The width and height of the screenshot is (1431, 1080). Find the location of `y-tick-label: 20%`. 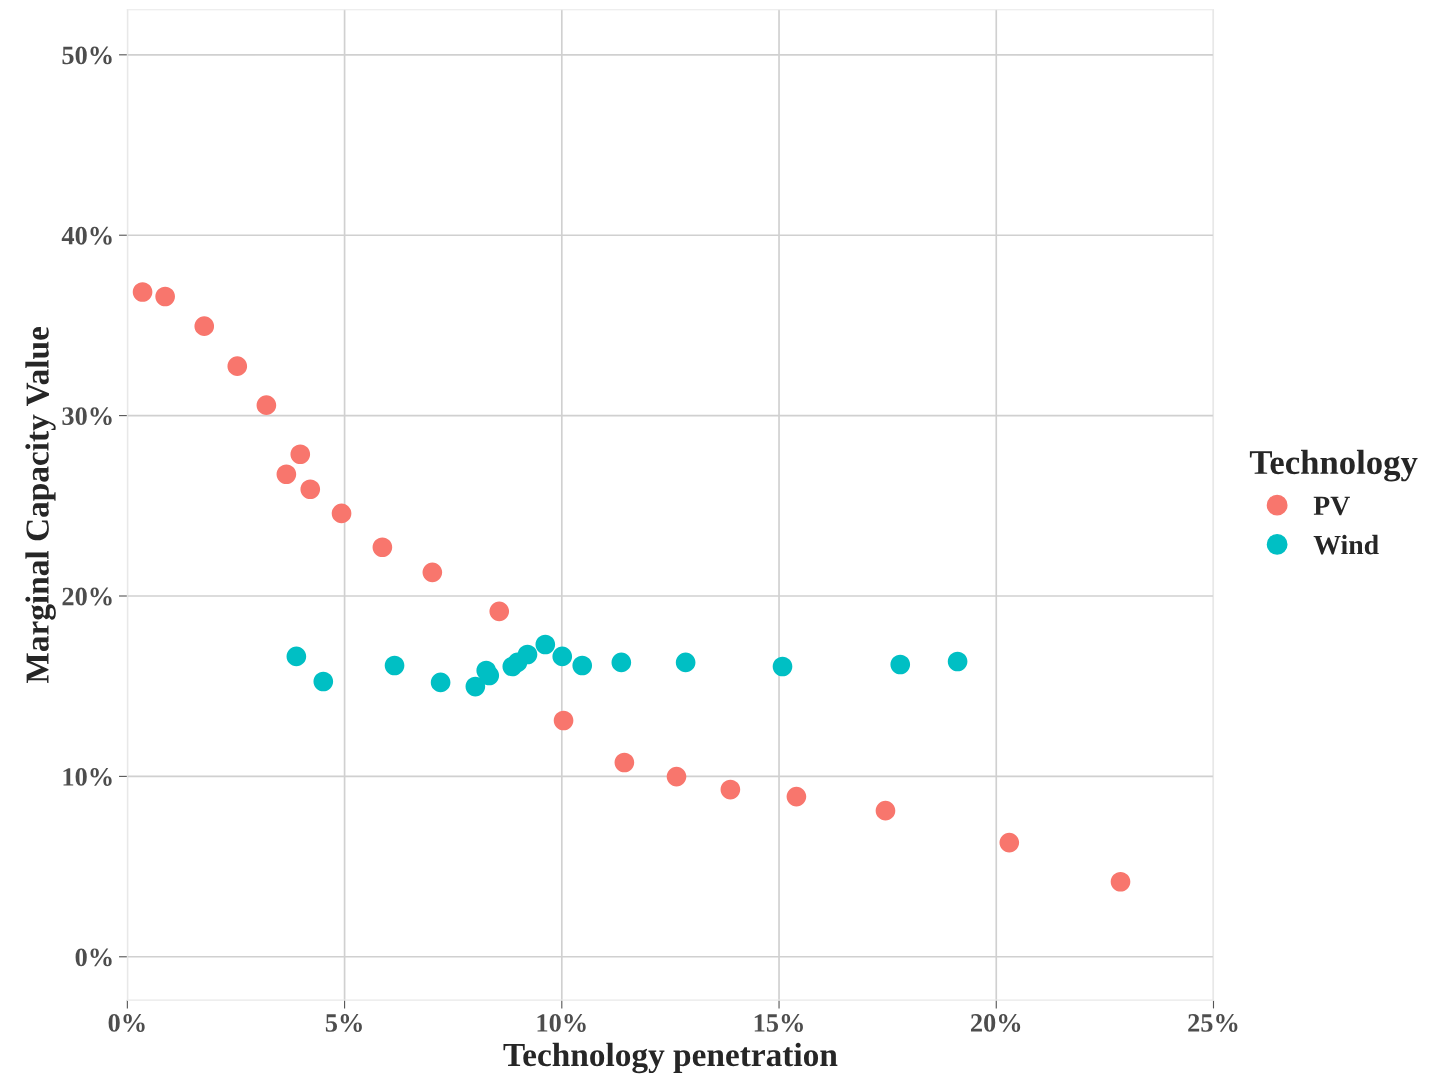

y-tick-label: 20% is located at coordinates (87, 596).